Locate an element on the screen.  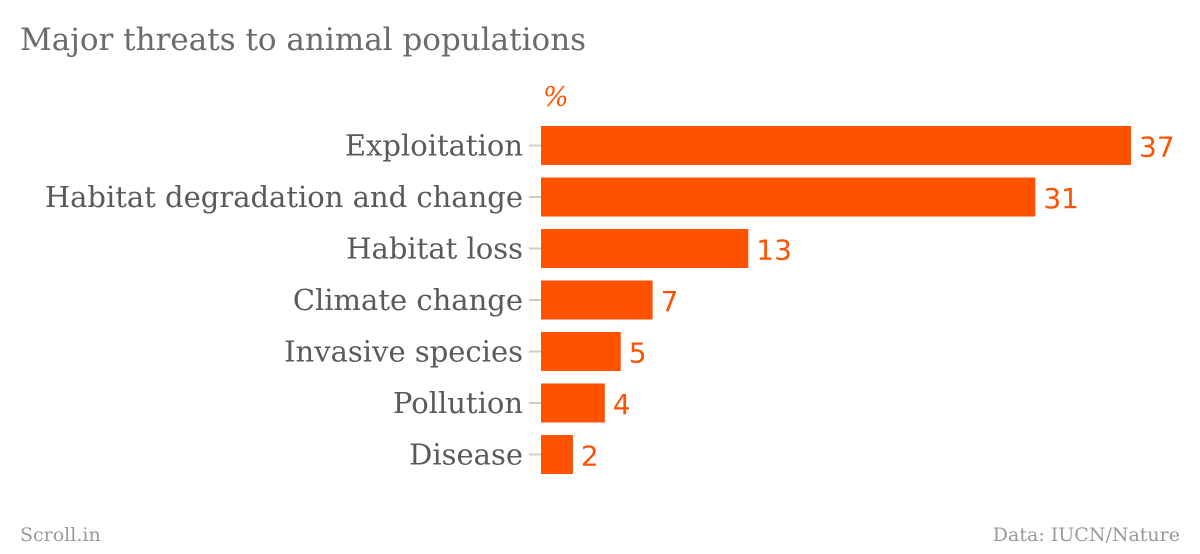
category-label: Invasive species is located at coordinates (403, 352).